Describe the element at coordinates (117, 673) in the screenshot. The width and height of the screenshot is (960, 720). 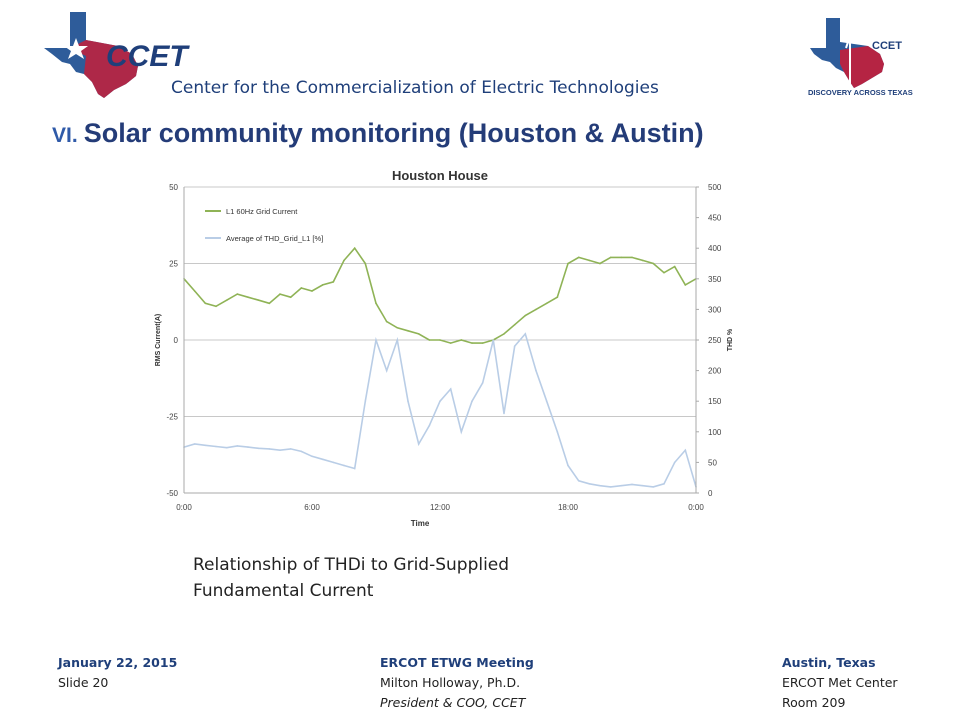
I see `footer-left: January 22, 2015 Slide 20` at that location.